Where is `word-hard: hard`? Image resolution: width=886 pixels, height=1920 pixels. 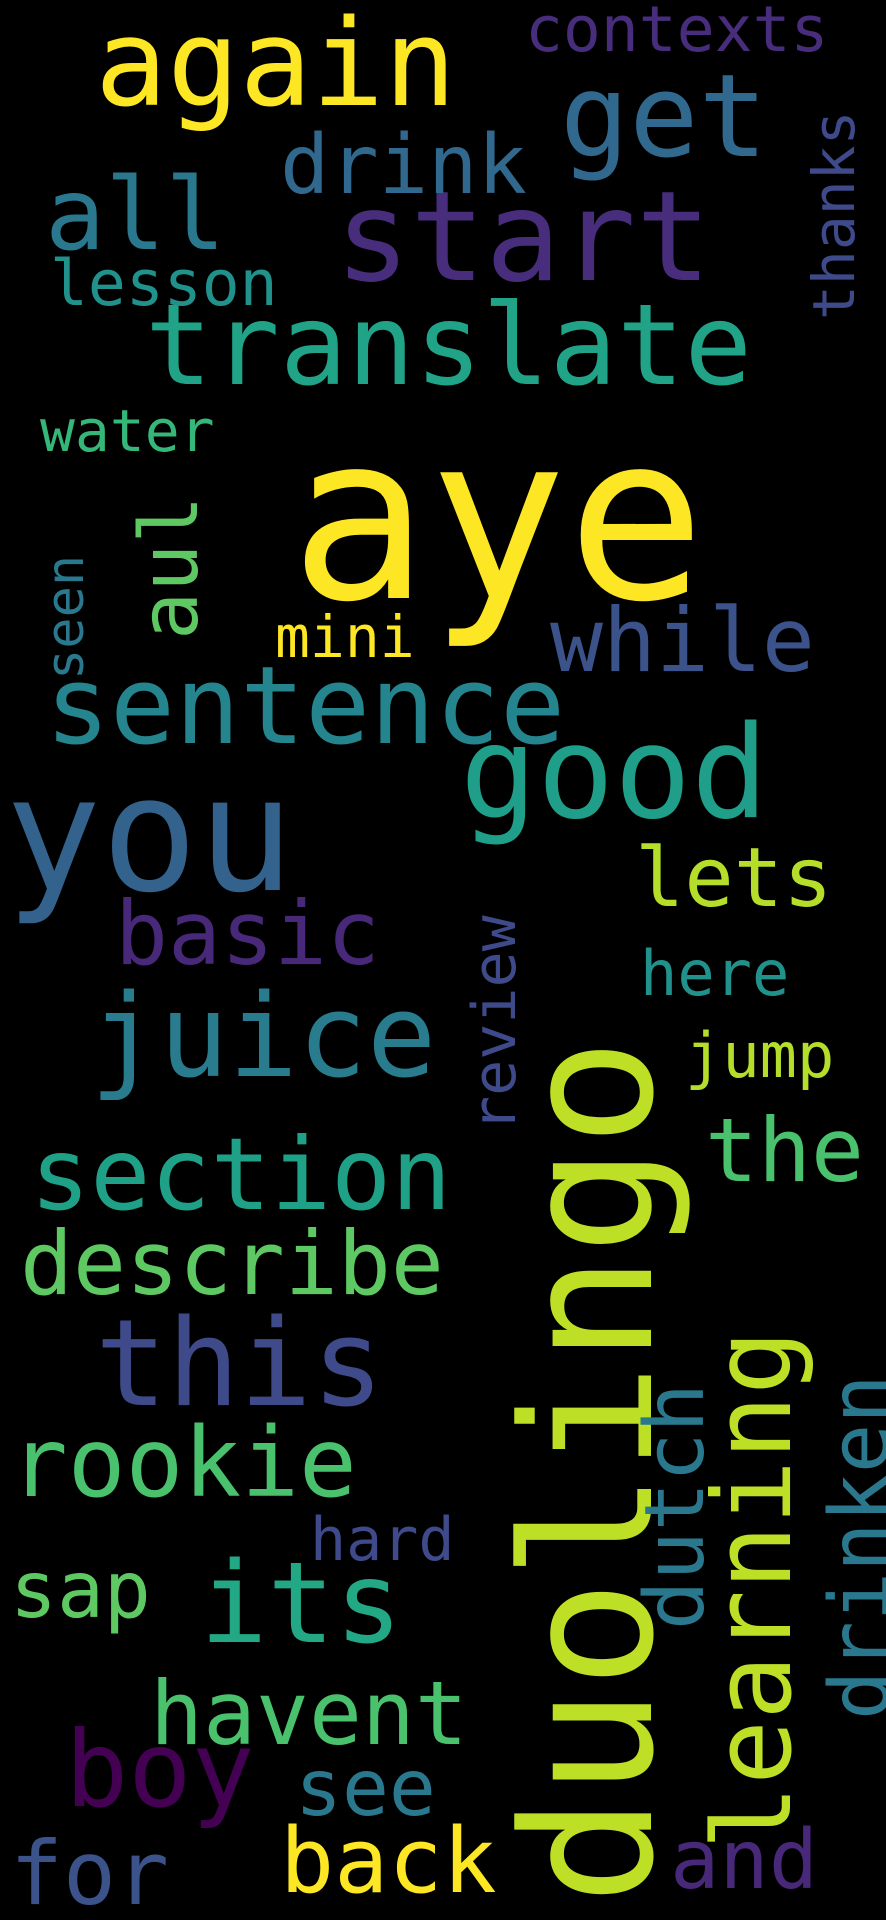 word-hard: hard is located at coordinates (382, 1540).